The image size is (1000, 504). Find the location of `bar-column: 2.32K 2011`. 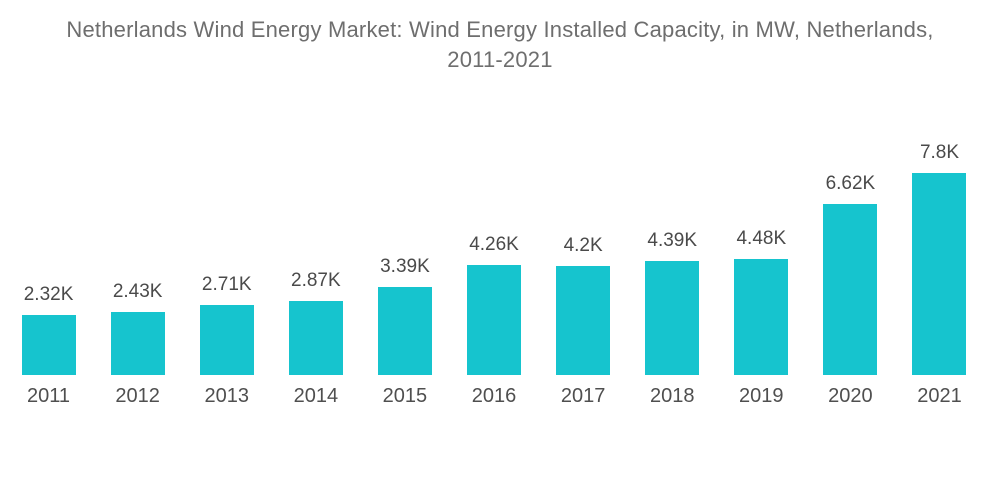

bar-column: 2.32K 2011 is located at coordinates (48, 254).